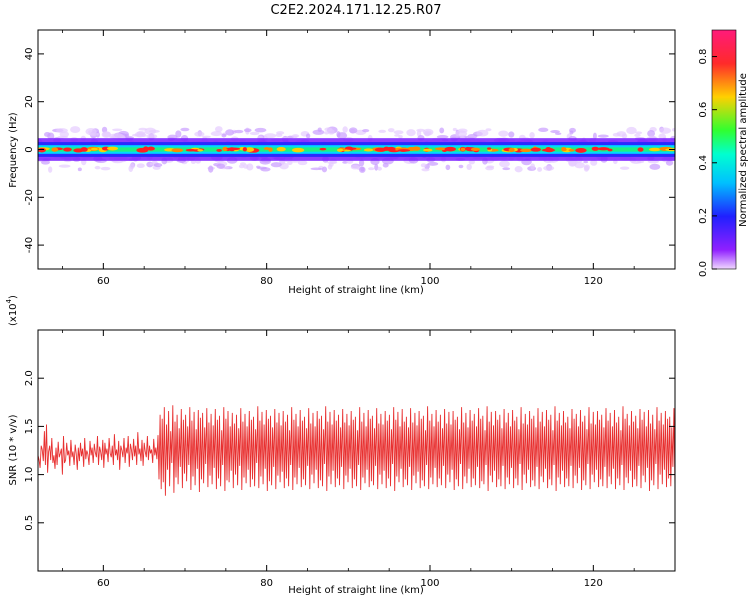 This screenshot has width=750, height=600. Describe the element at coordinates (29, 149) in the screenshot. I see `spectrogram-y-tick-label: 0` at that location.